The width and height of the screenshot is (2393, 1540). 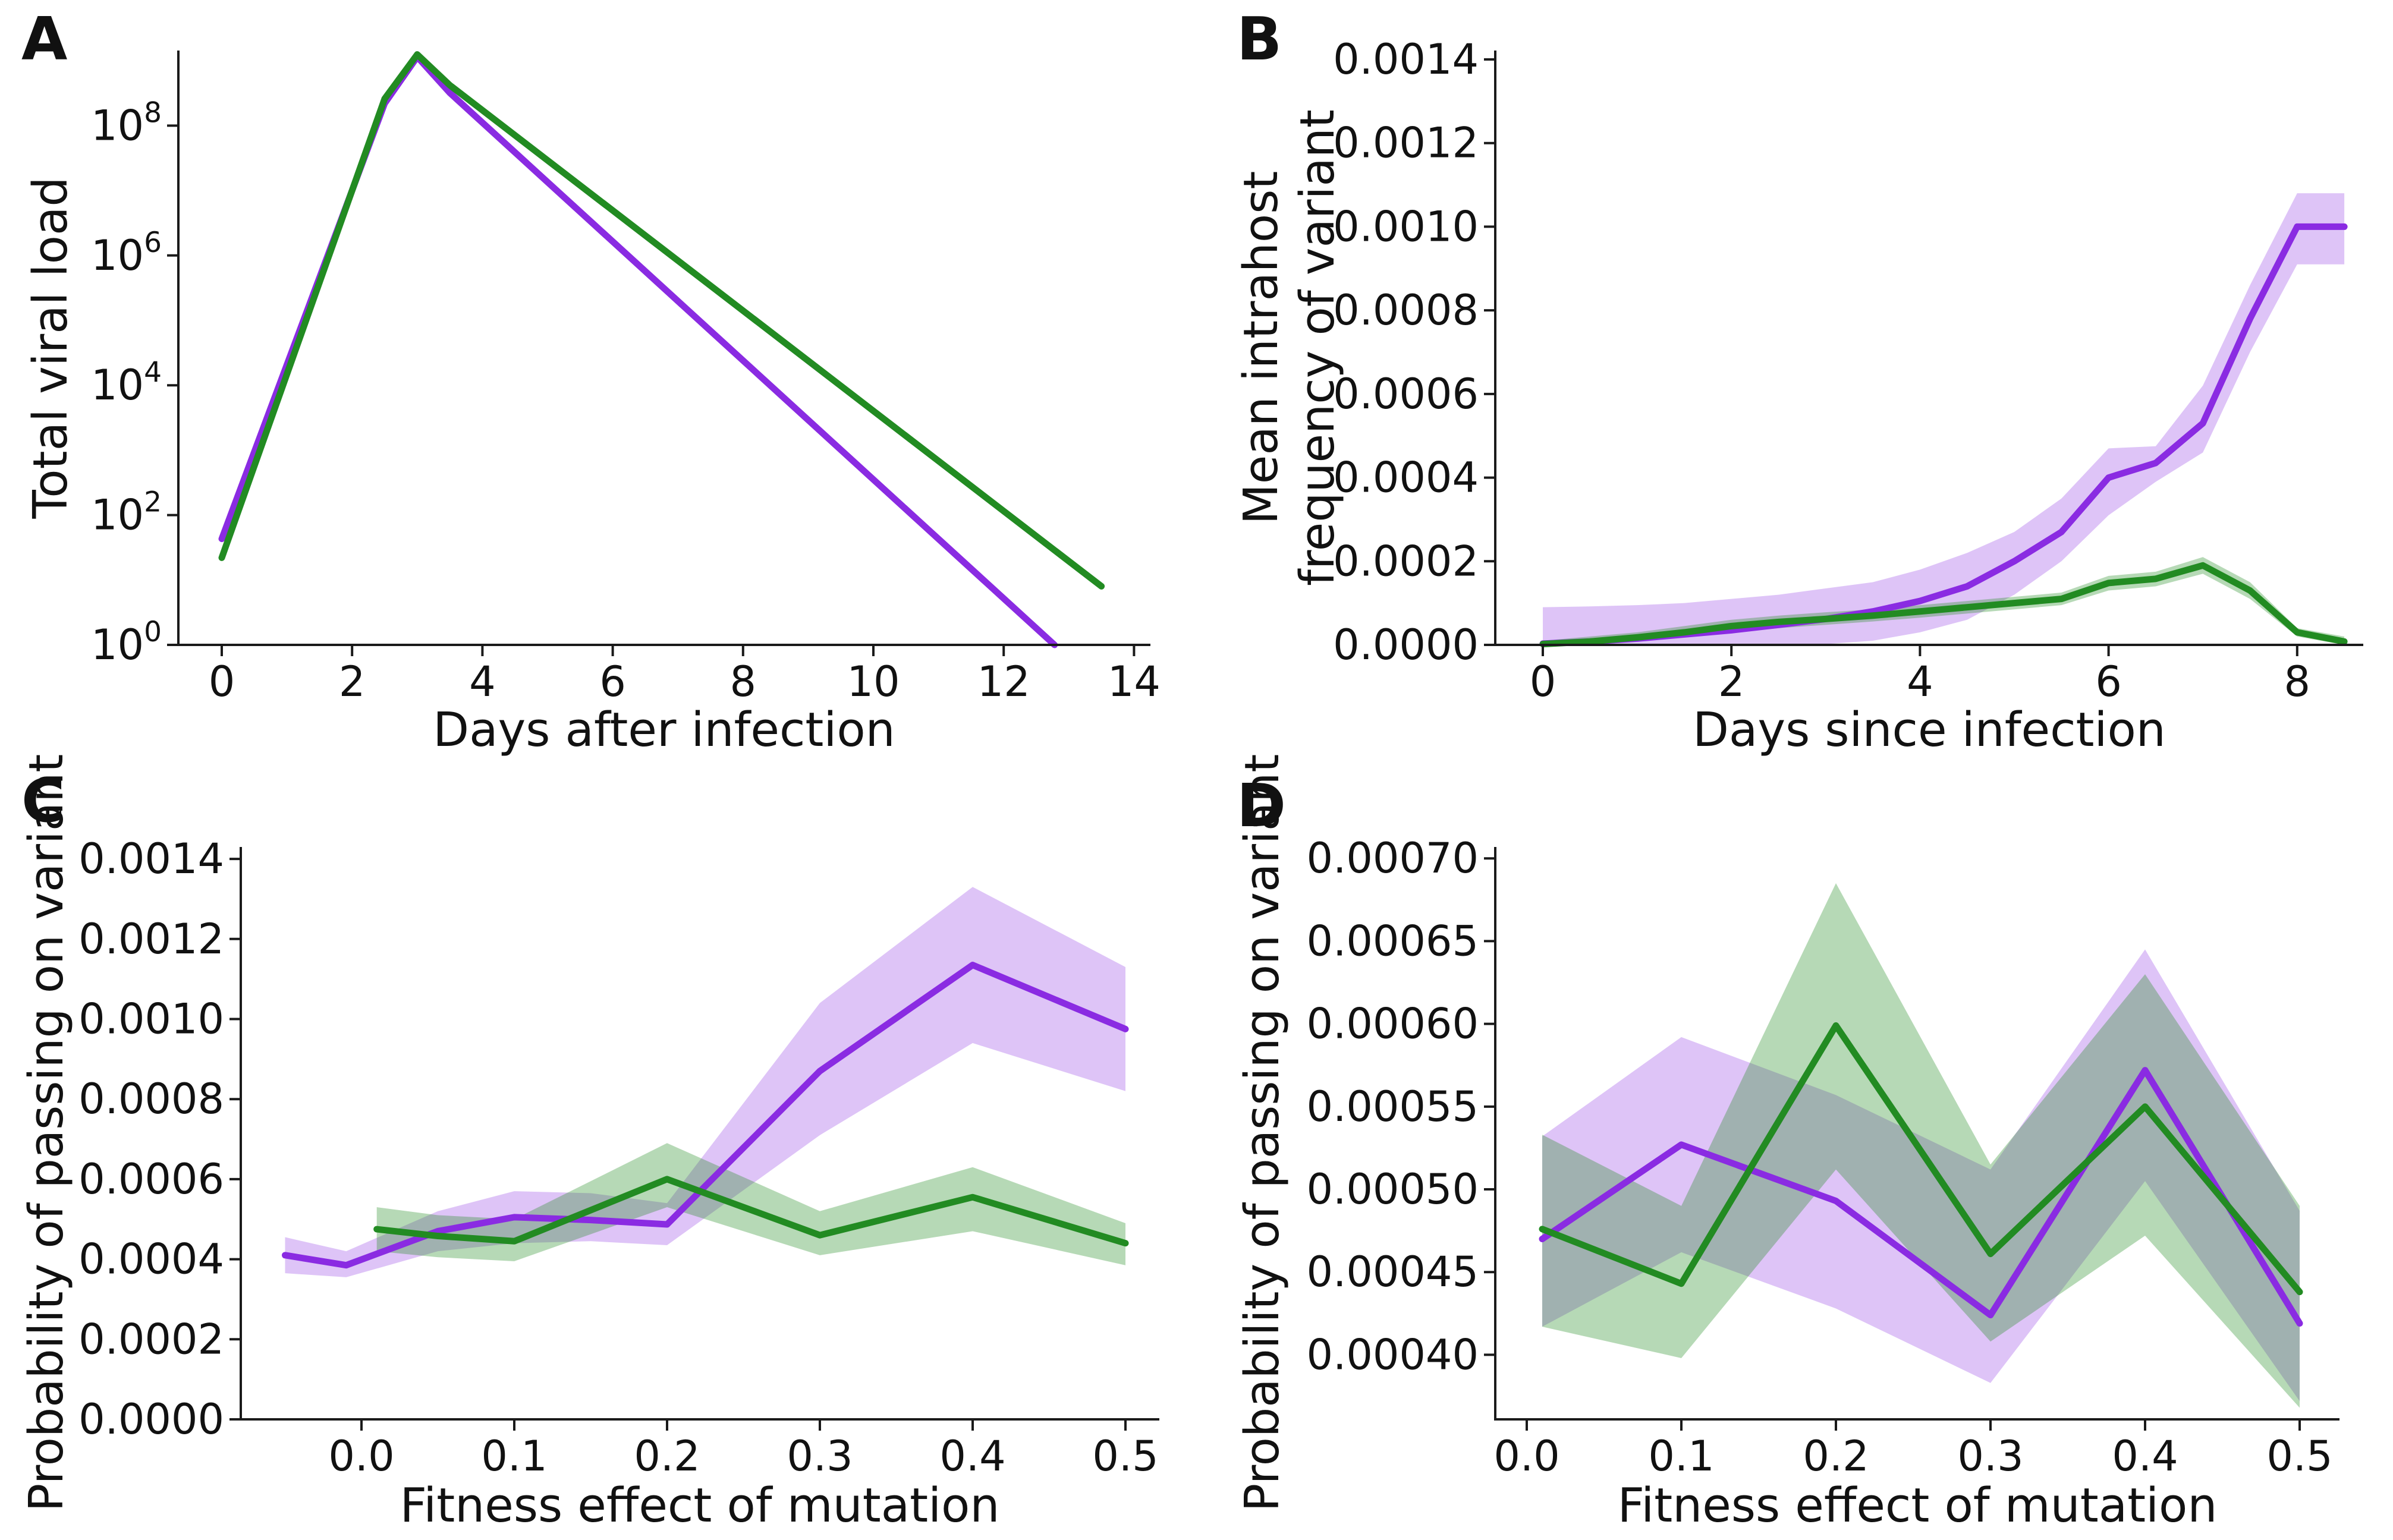 I want to click on axis-spines, so click(x=1916, y=1134).